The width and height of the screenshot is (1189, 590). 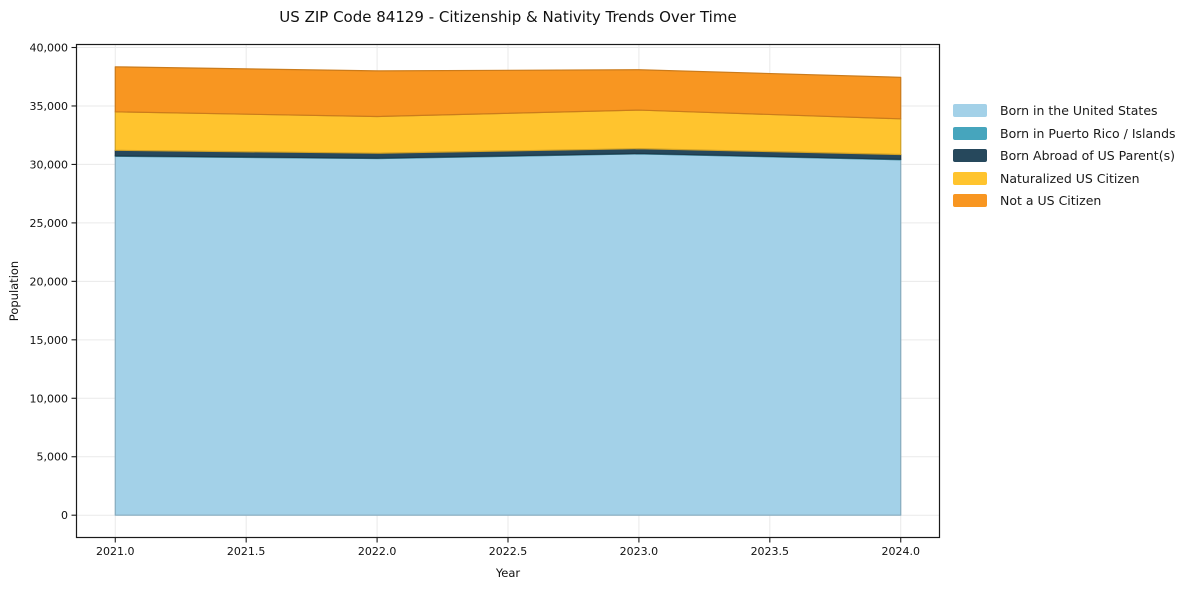 I want to click on x-axis-label: Year, so click(x=508, y=573).